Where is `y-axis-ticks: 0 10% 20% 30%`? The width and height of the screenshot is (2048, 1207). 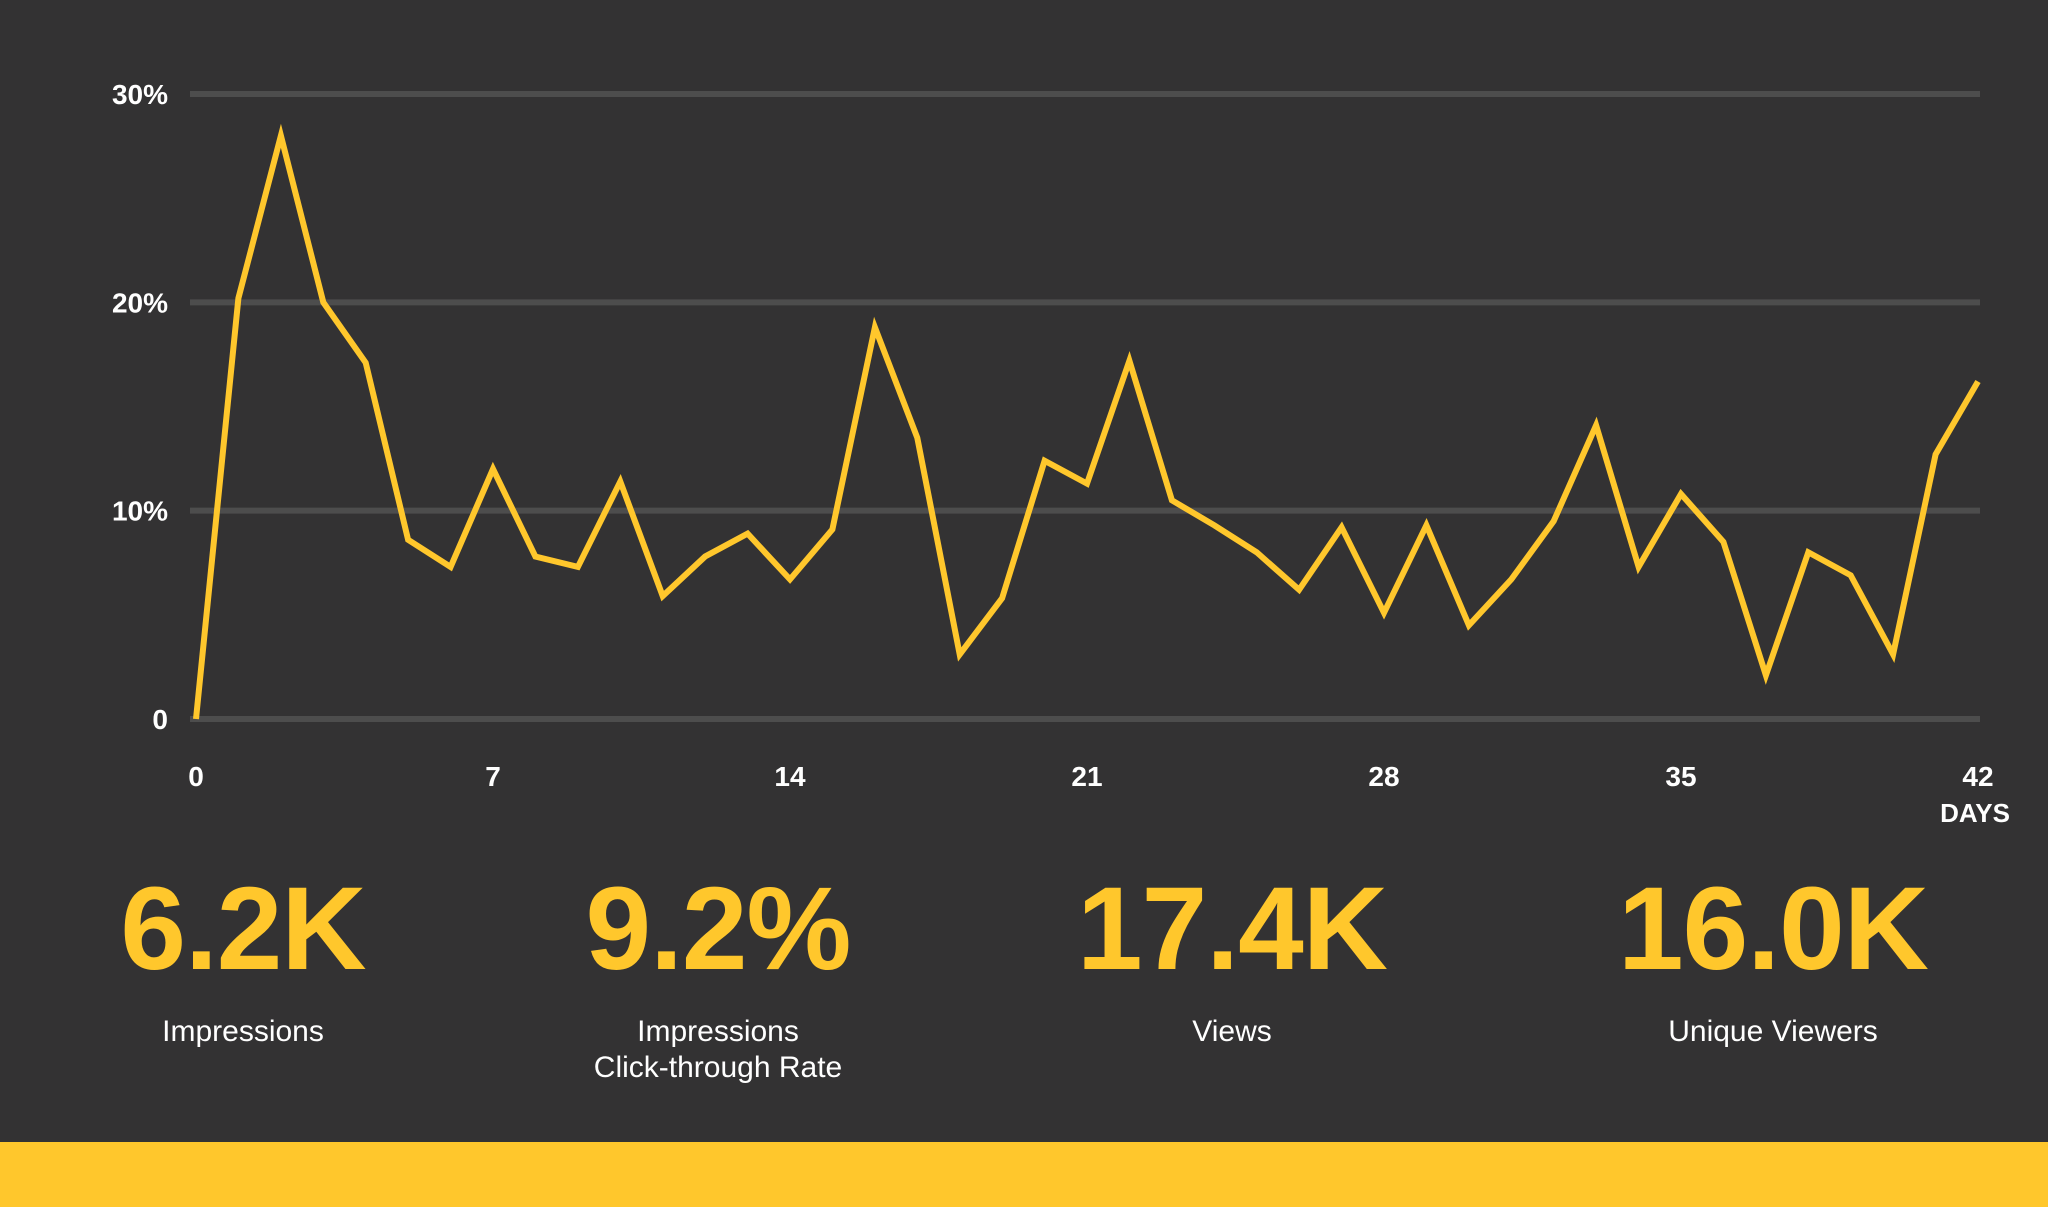 y-axis-ticks: 0 10% 20% 30% is located at coordinates (140, 407).